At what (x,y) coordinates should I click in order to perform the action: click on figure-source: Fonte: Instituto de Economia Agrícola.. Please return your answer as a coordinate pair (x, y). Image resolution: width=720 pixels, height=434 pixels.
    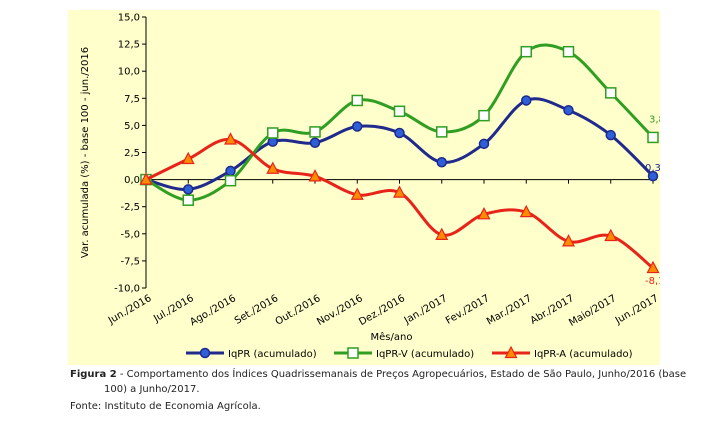
    Looking at the image, I should click on (165, 406).